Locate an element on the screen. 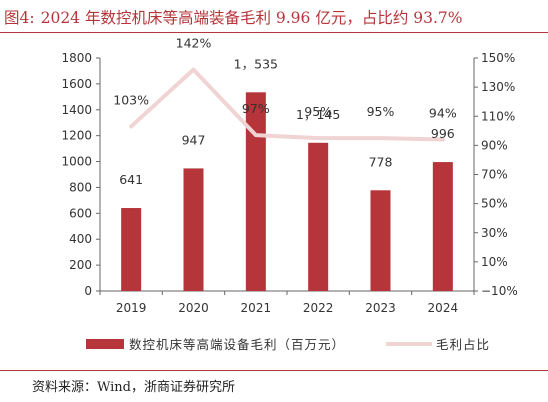 Image resolution: width=548 pixels, height=402 pixels. y-right-tick-label: 90% is located at coordinates (494, 145).